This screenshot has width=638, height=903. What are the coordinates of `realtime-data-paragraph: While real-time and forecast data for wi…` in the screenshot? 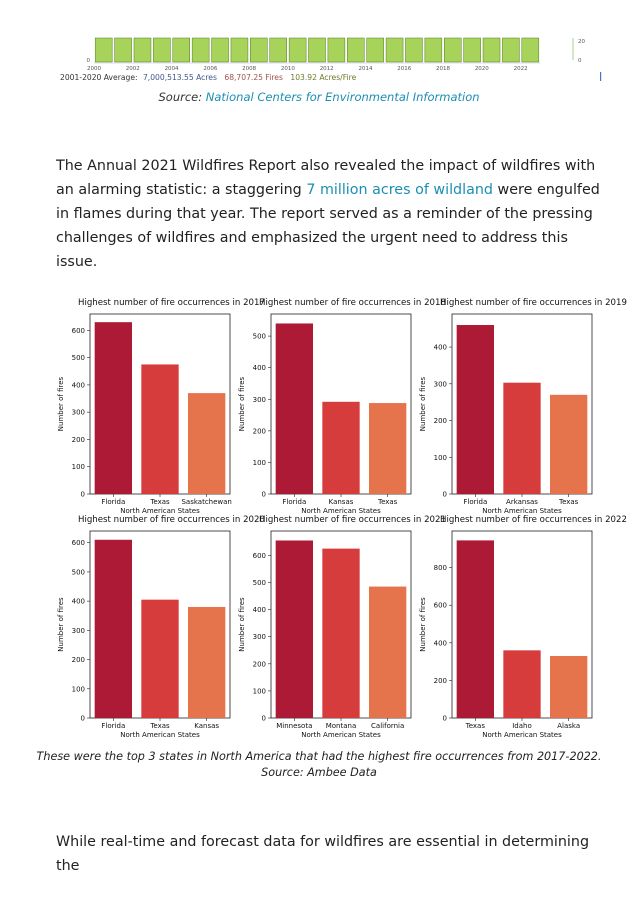 It's located at (323, 854).